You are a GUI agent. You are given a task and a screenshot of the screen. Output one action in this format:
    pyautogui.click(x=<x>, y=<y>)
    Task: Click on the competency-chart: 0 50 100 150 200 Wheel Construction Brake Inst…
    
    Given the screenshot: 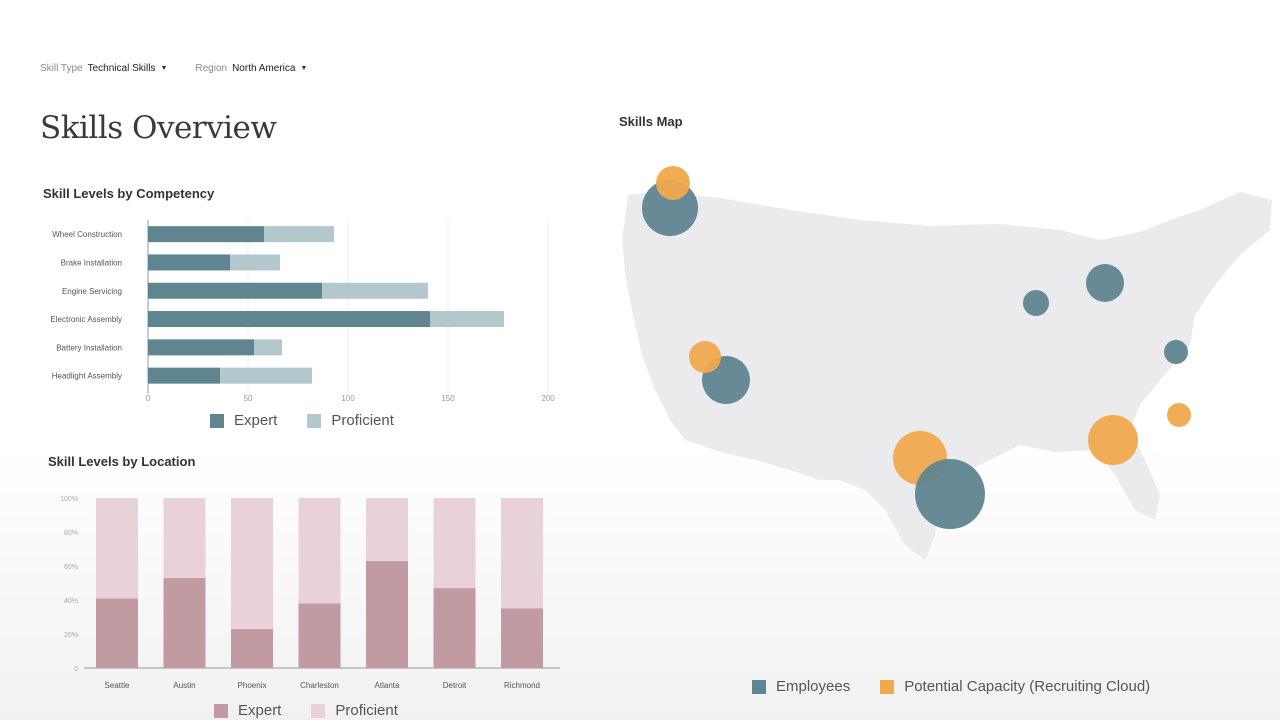 What is the action you would take?
    pyautogui.click(x=302, y=311)
    